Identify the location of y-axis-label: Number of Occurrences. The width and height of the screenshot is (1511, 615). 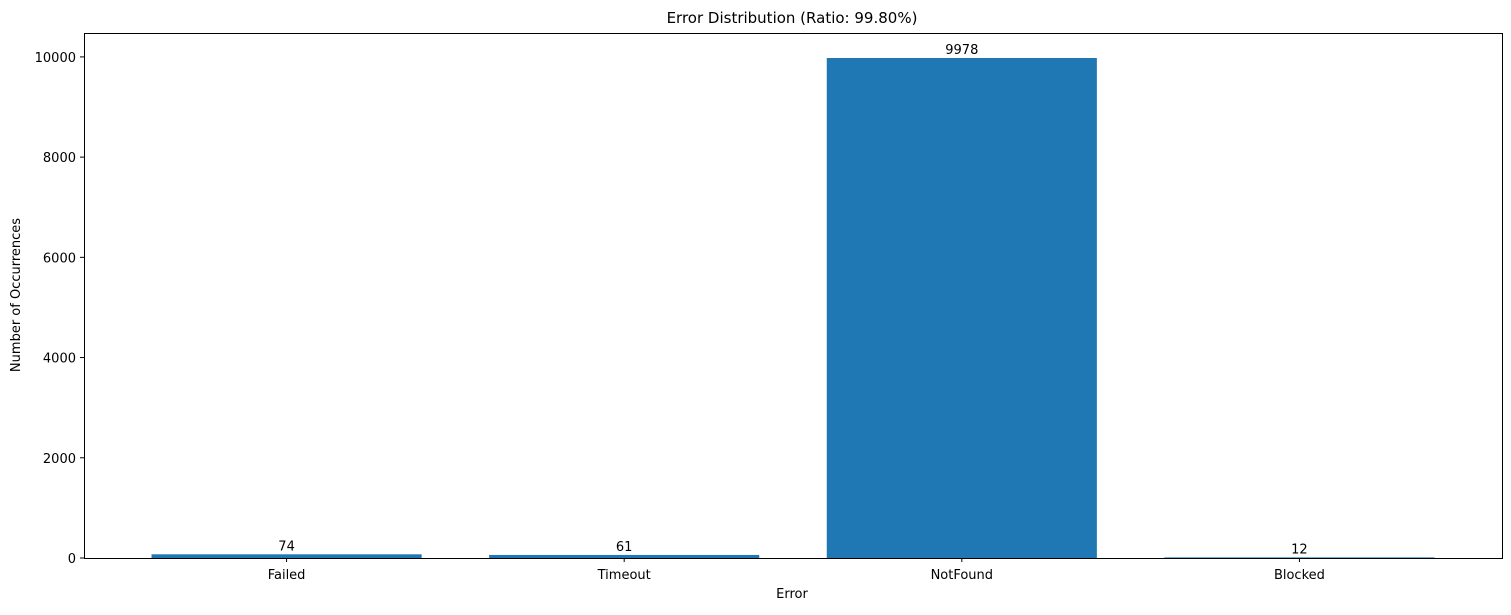
(16, 295).